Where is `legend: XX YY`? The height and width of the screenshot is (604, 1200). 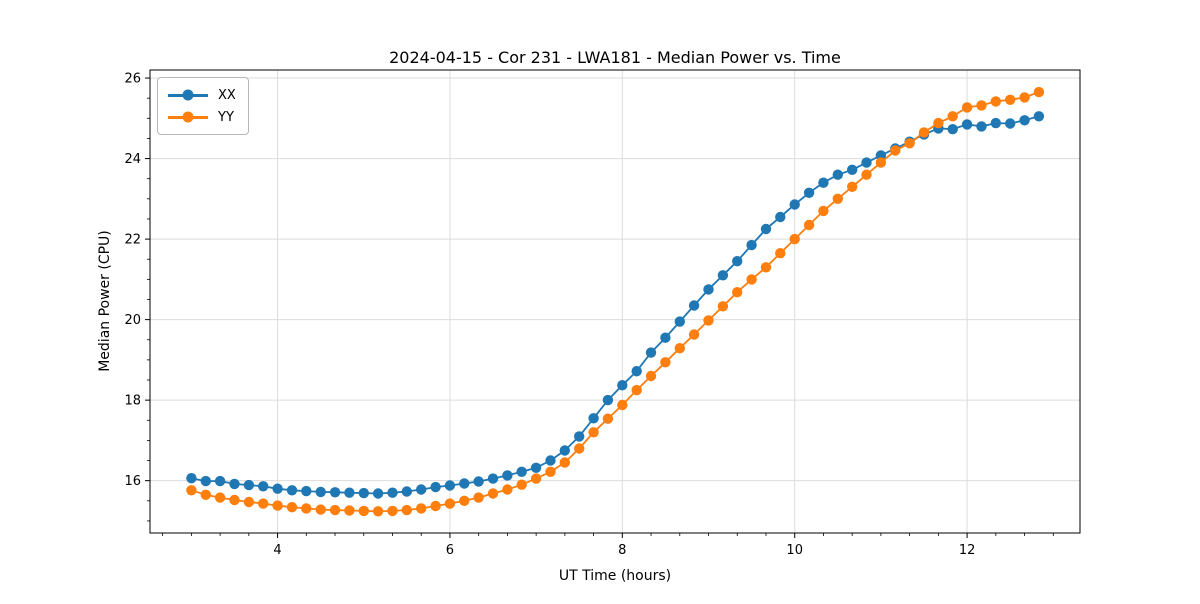
legend: XX YY is located at coordinates (203, 106).